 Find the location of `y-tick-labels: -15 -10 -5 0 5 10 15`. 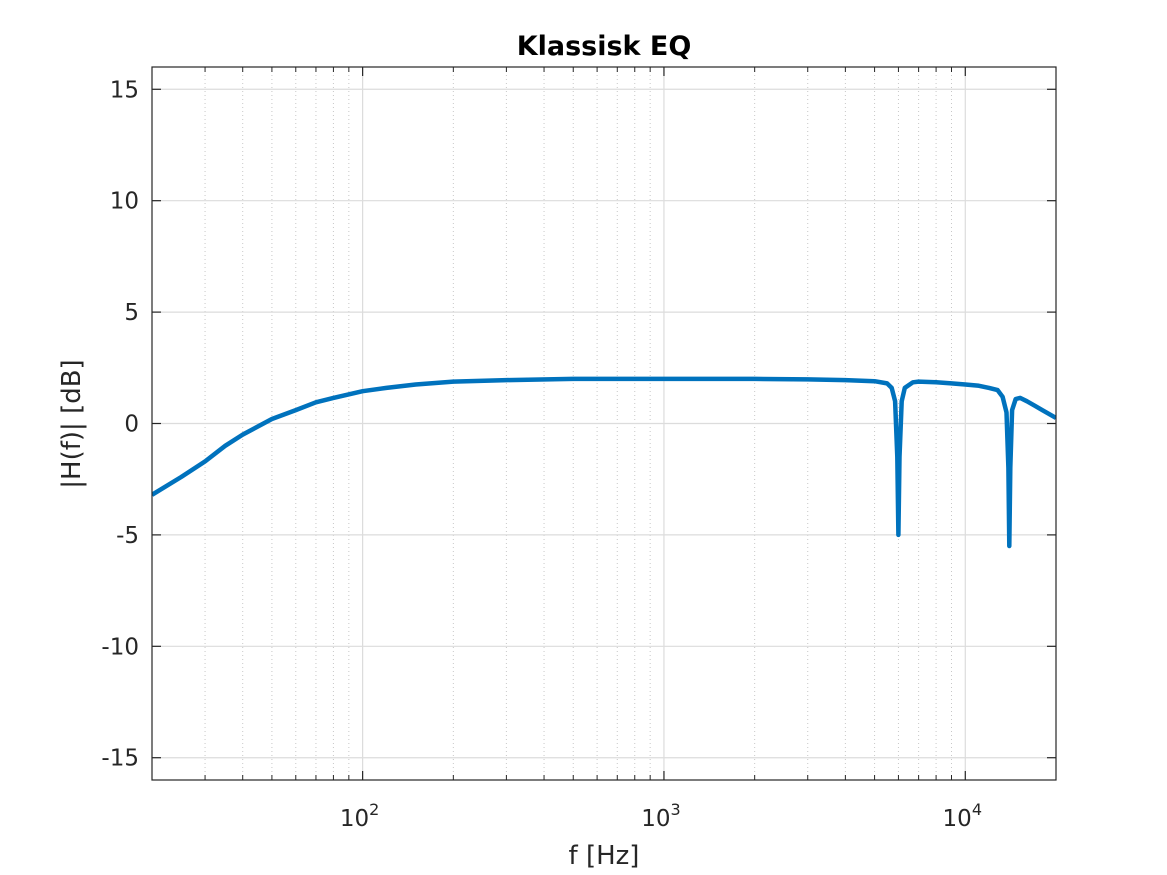

y-tick-labels: -15 -10 -5 0 5 10 15 is located at coordinates (120, 424).